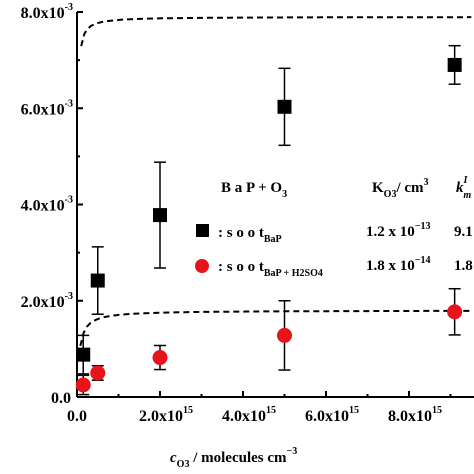 The image size is (474, 474). Describe the element at coordinates (202, 230) in the screenshot. I see `legend-marker-square` at that location.